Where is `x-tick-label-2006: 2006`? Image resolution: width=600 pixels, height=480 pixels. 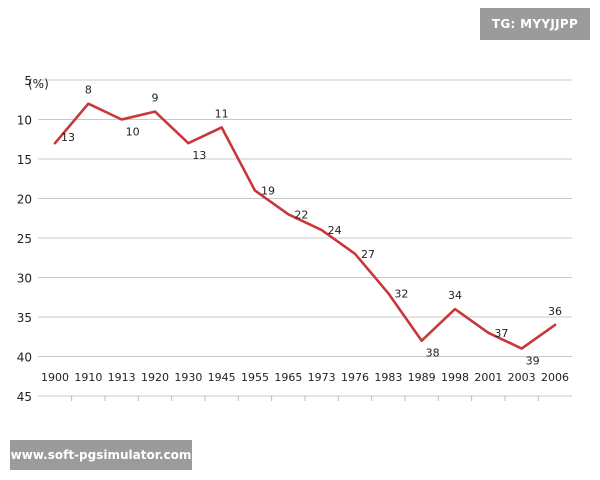
x-tick-label-2006: 2006 is located at coordinates (555, 377).